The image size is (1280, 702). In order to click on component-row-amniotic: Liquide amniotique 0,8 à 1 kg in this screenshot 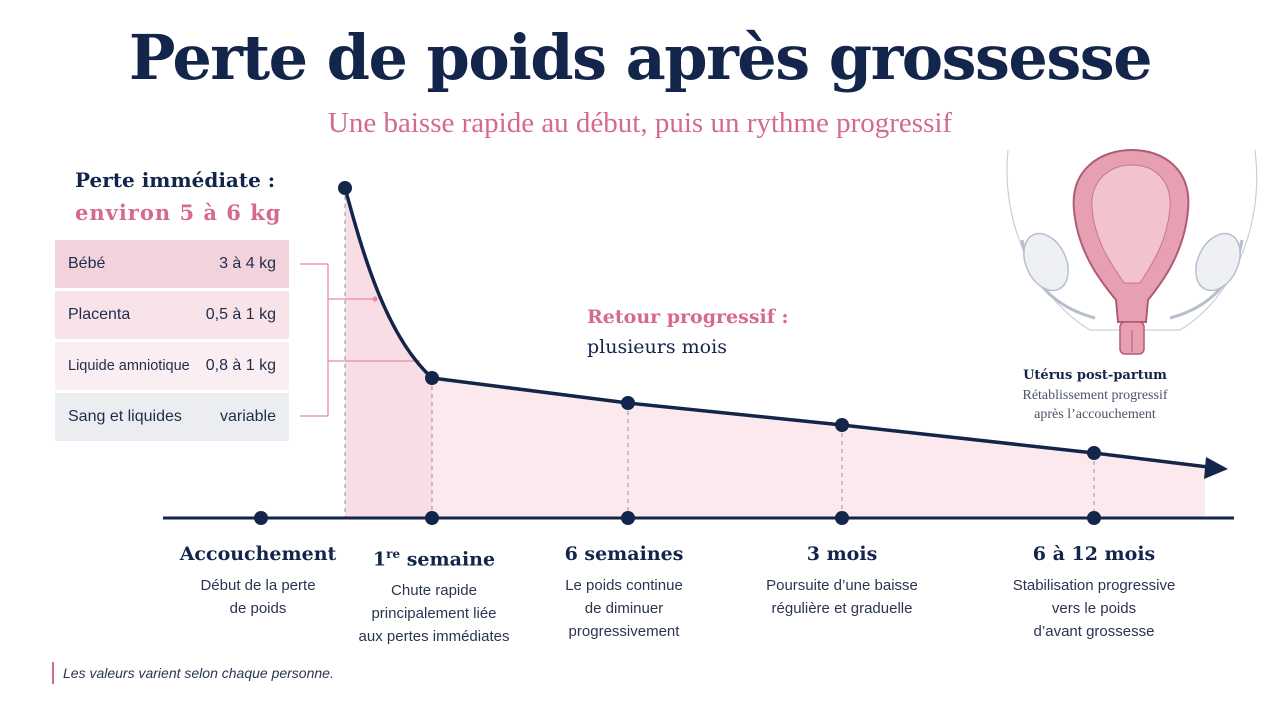, I will do `click(172, 366)`.